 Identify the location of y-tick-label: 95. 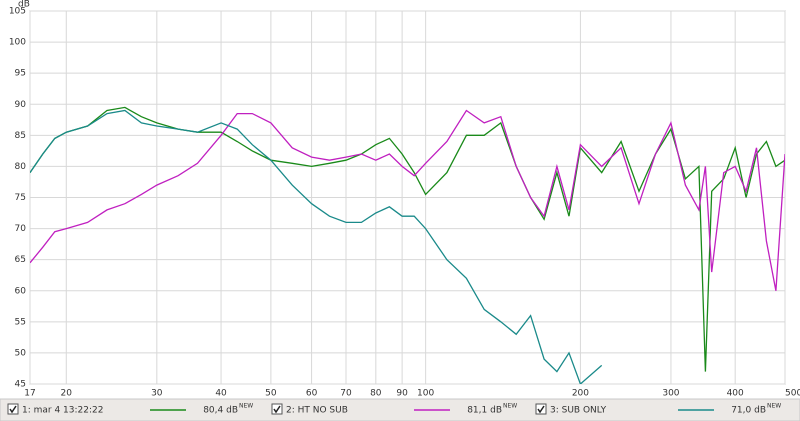
(20, 74).